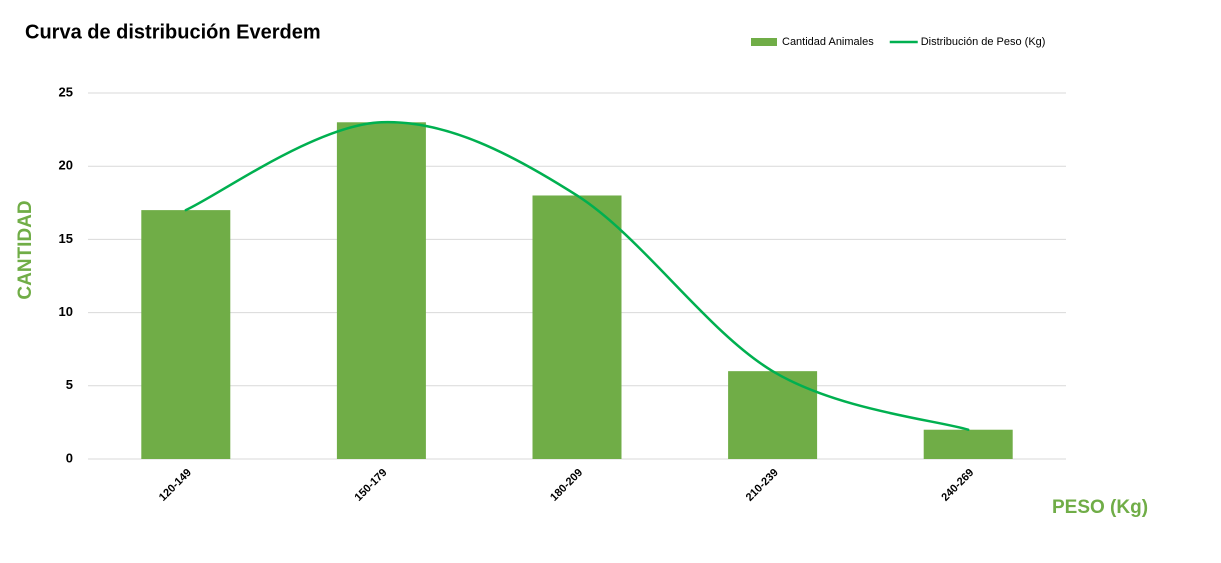 This screenshot has height=563, width=1221. I want to click on x-tick-label: 150-179, so click(371, 485).